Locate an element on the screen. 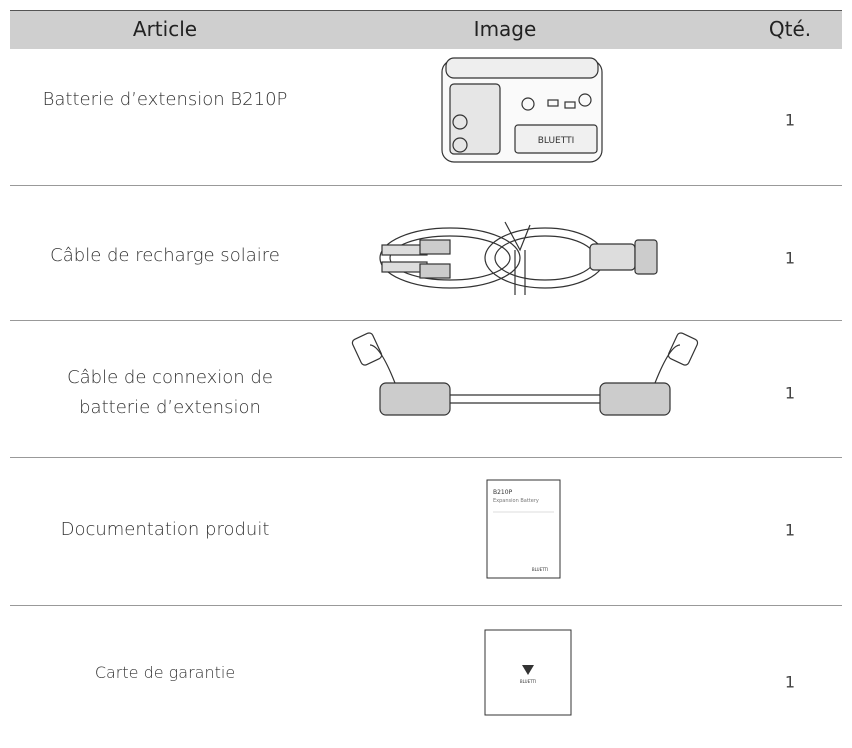  article: Carte de garantie is located at coordinates (165, 672).